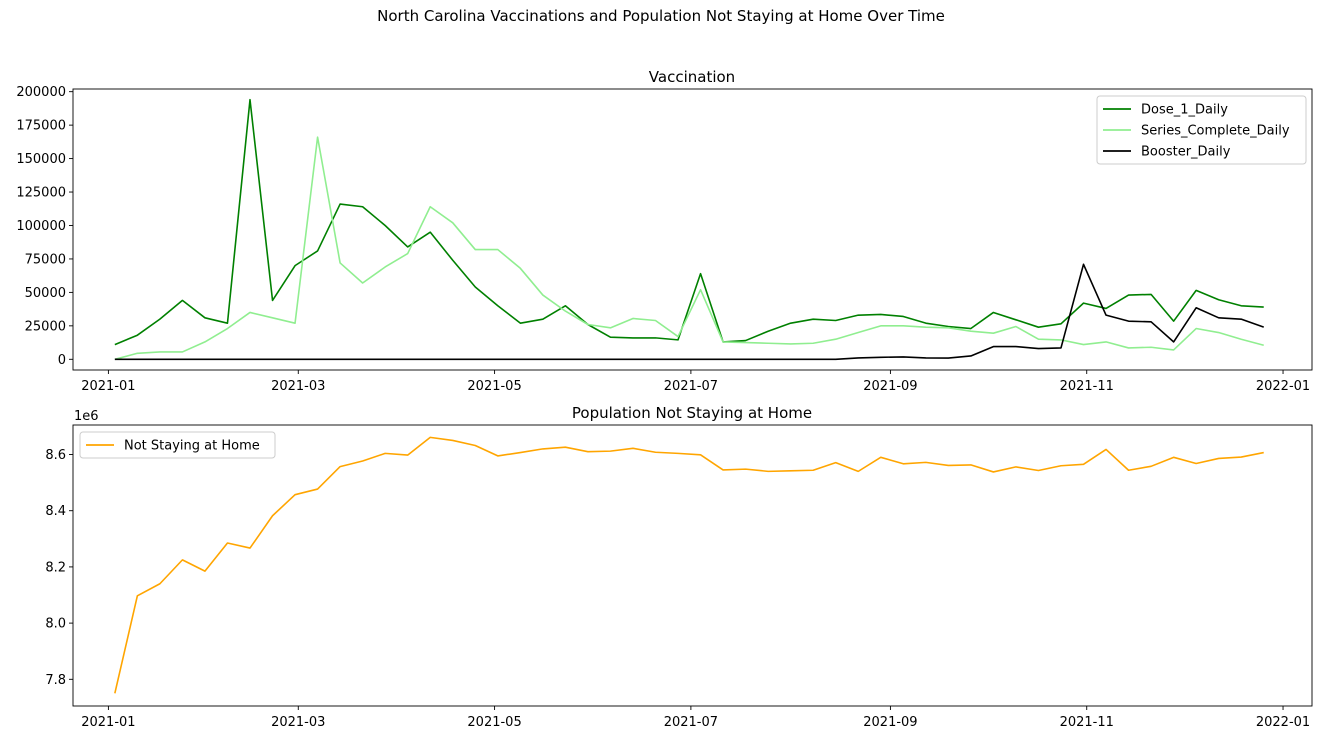  What do you see at coordinates (692, 77) in the screenshot?
I see `vaccination-chart-title: Vaccination` at bounding box center [692, 77].